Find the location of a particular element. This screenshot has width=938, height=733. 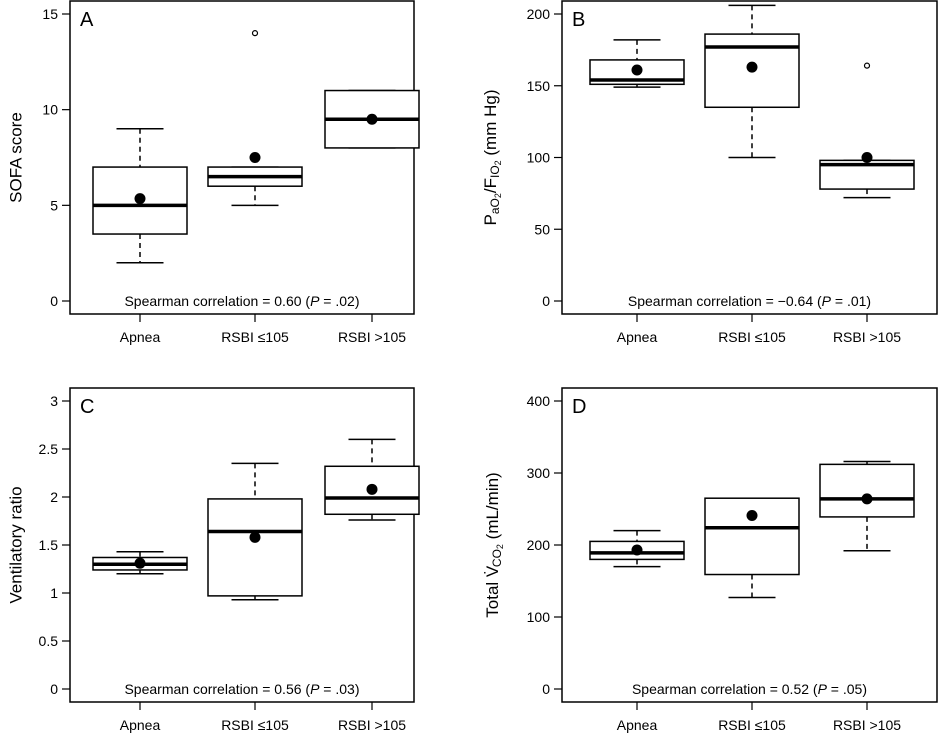

y-axis-title: Total V˙CO2 (mL/min) is located at coordinates (493, 544).